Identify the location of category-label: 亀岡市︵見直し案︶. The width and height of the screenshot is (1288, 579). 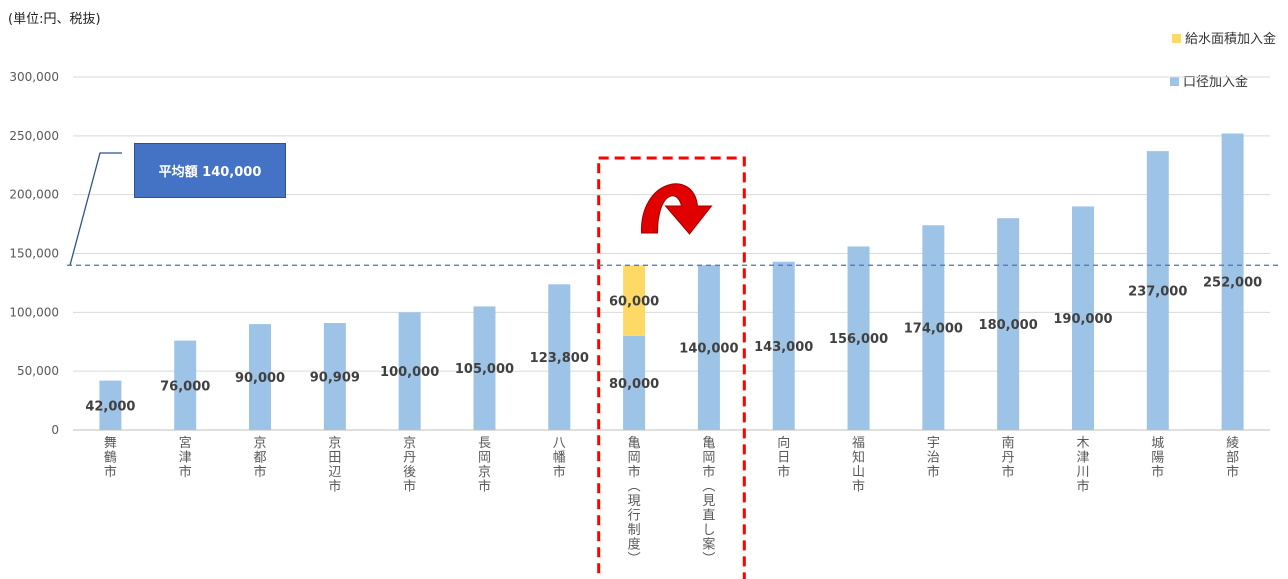
(708, 501).